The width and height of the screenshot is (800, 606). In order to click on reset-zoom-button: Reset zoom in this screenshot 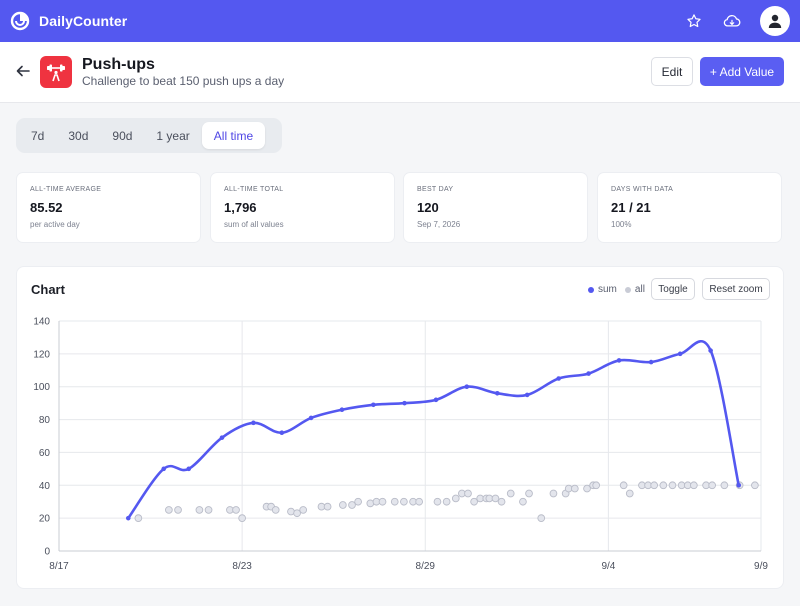, I will do `click(736, 289)`.